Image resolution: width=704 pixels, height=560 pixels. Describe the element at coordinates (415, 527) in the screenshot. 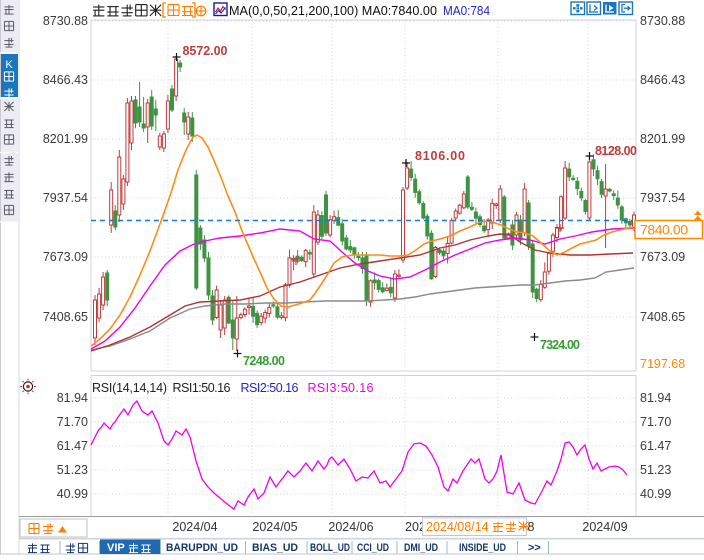

I see `svg-text: 202` at that location.